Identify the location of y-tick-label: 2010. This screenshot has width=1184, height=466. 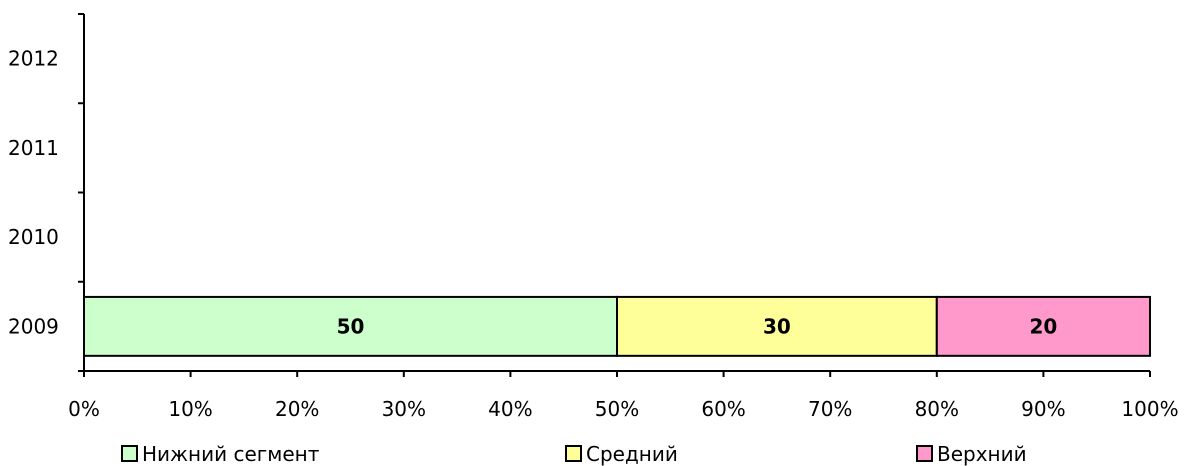
(33, 237).